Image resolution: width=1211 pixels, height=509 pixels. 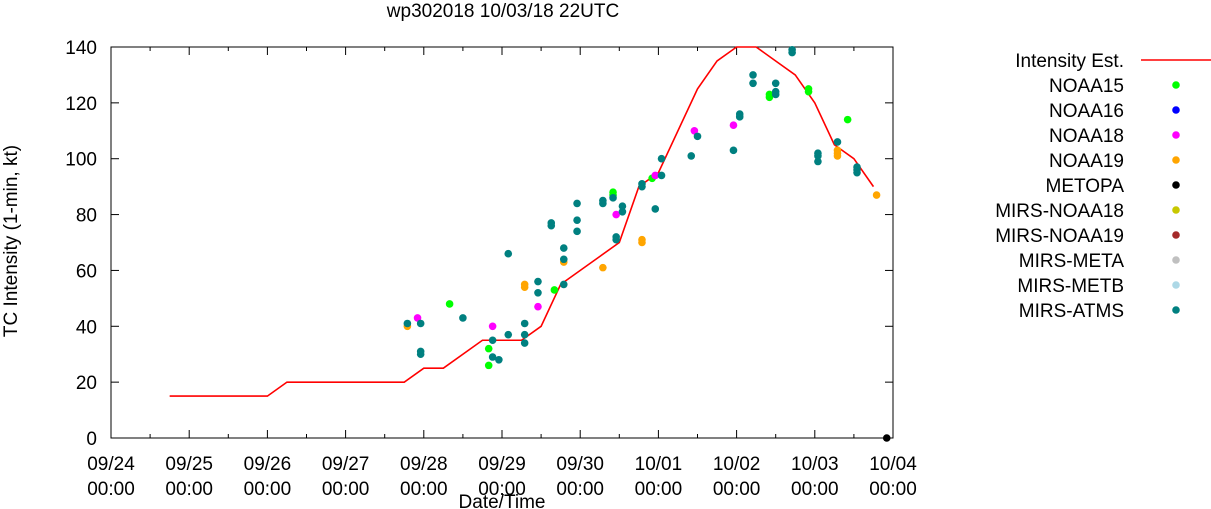 What do you see at coordinates (111, 464) in the screenshot?
I see `x-tick-label-date: 09/24` at bounding box center [111, 464].